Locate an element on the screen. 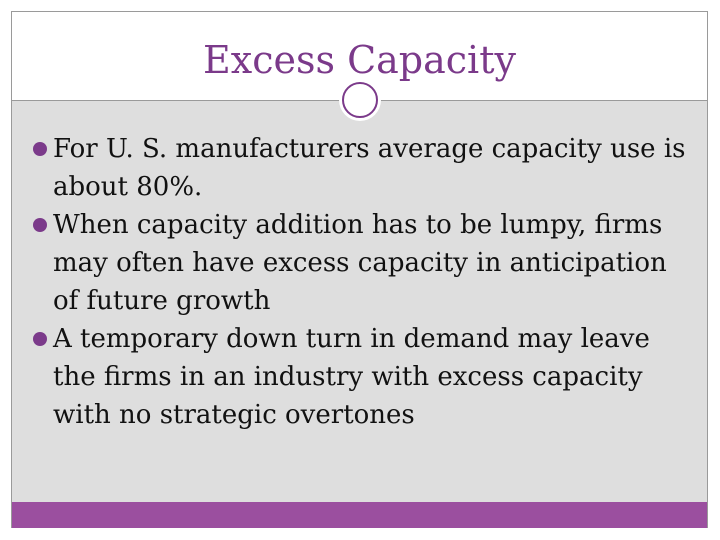 The image size is (720, 540). slide-title: Excess Capacity is located at coordinates (359, 60).